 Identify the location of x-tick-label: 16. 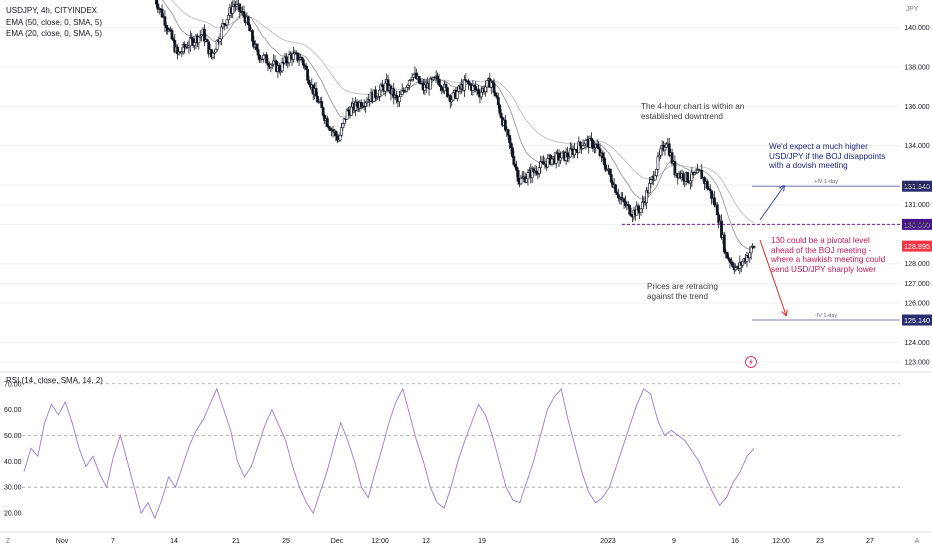
(735, 541).